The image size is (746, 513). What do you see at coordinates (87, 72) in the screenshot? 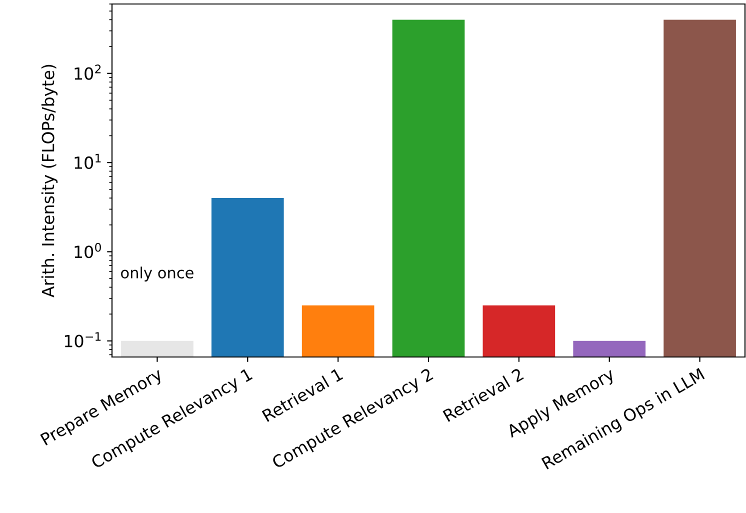
I see `y-tick-label: 10$^{2}$` at bounding box center [87, 72].